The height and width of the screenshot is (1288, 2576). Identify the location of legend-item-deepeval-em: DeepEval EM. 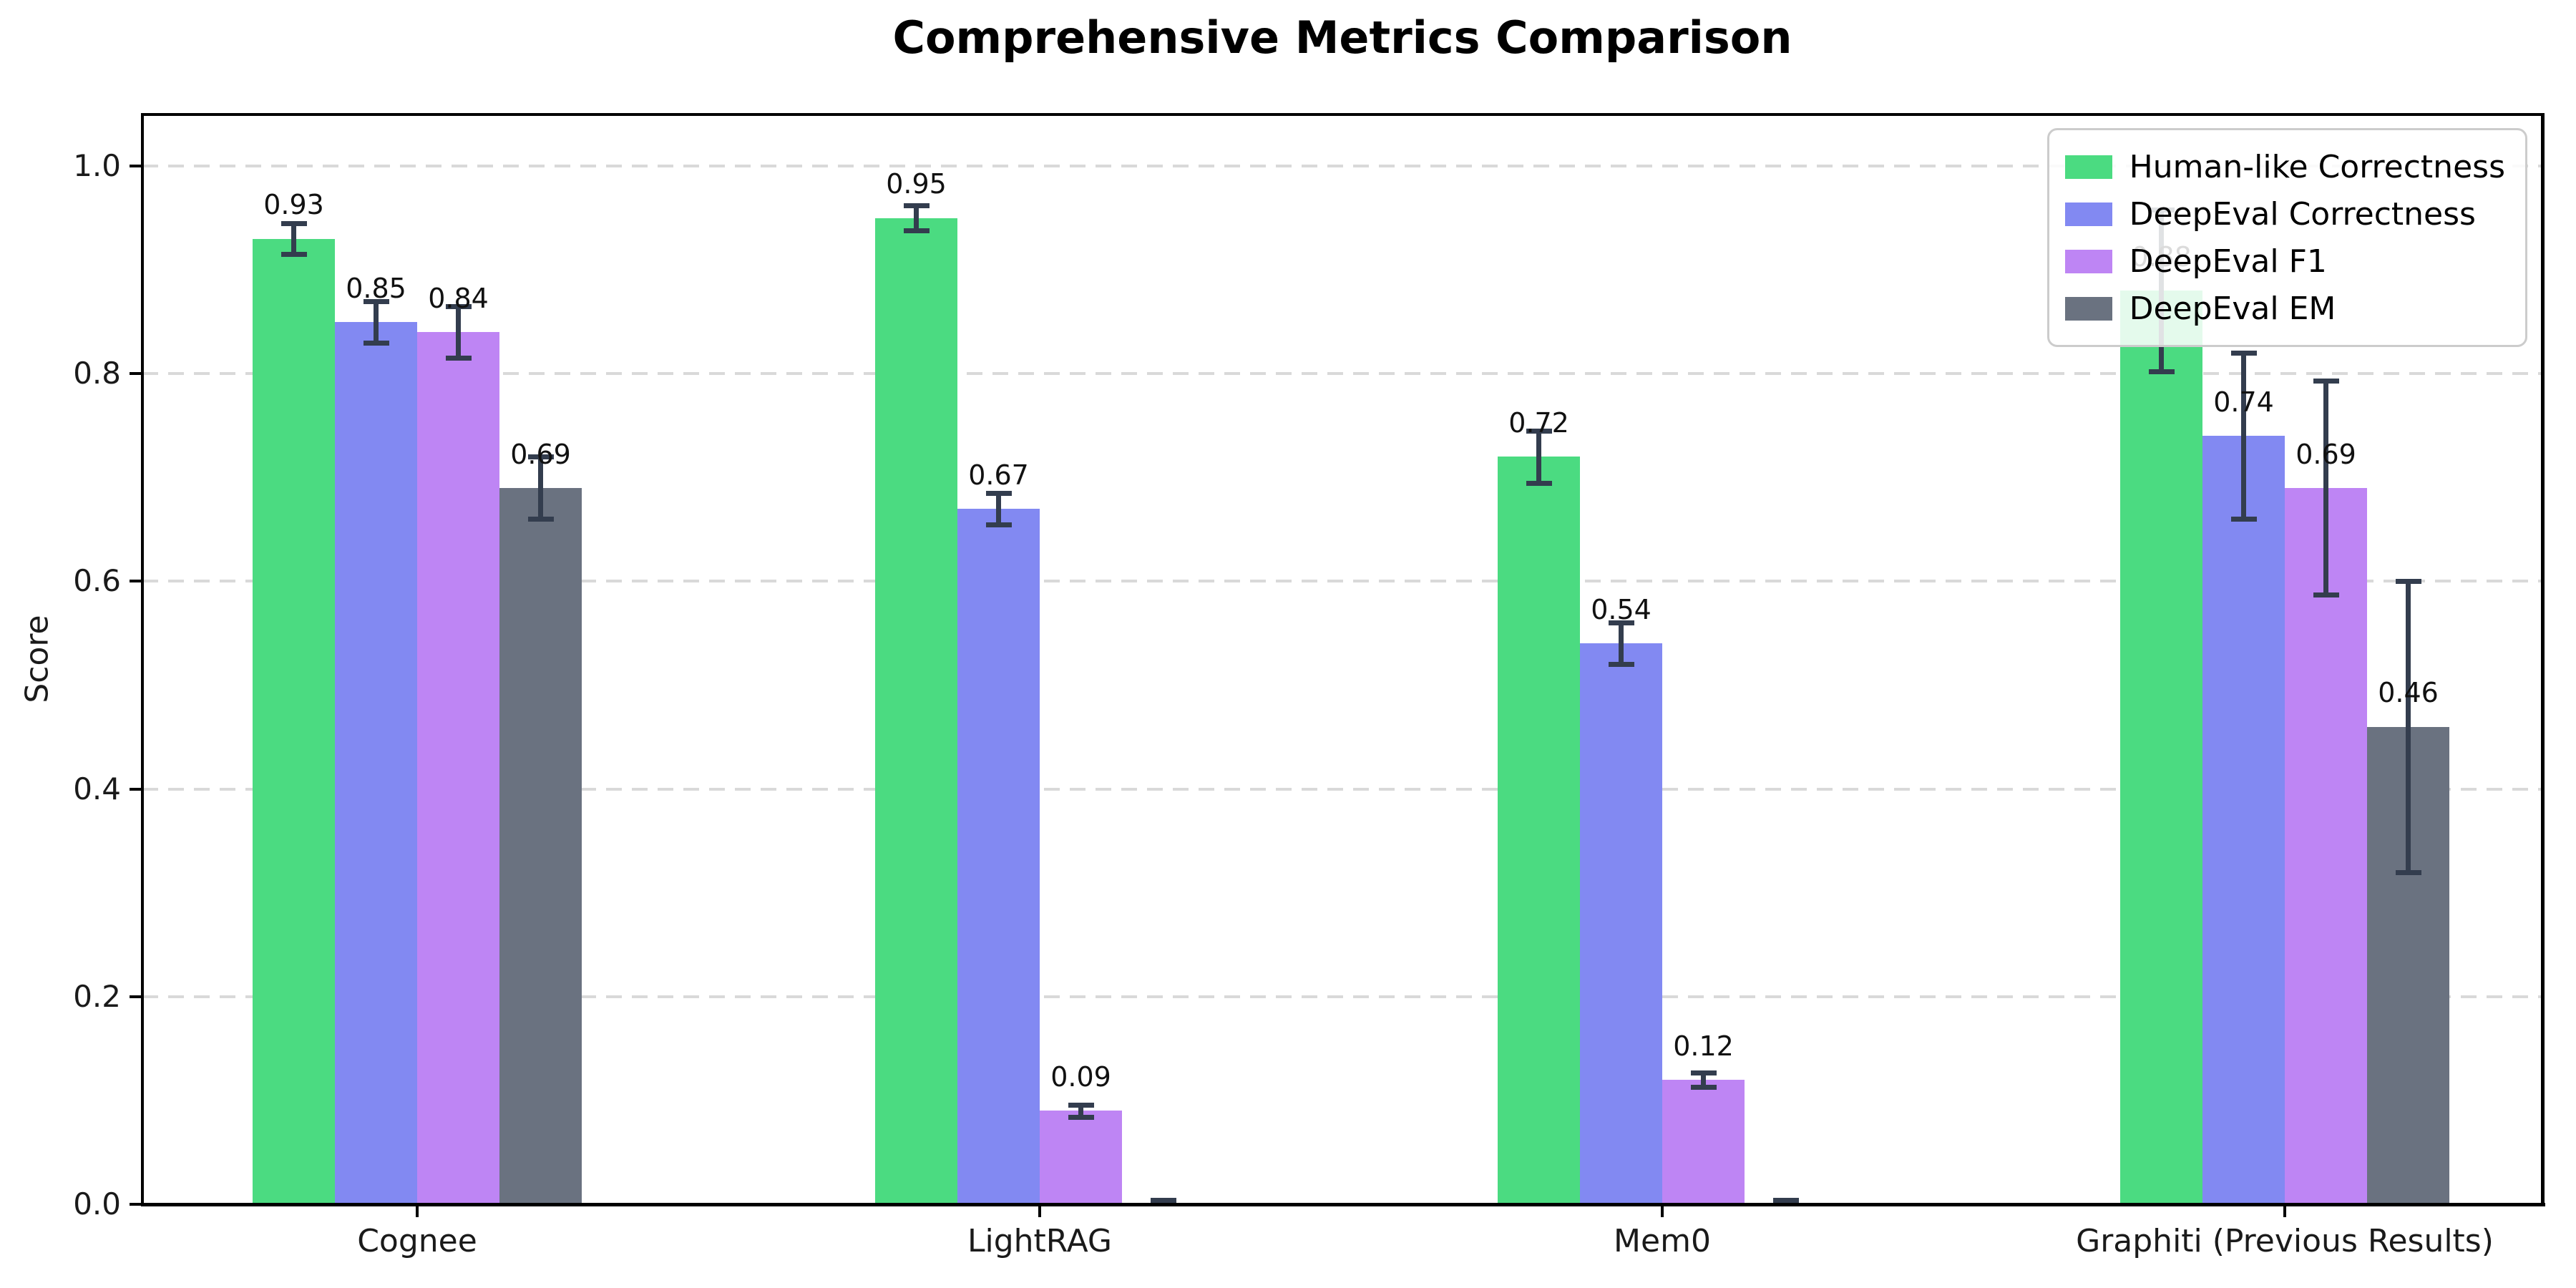
(2284, 308).